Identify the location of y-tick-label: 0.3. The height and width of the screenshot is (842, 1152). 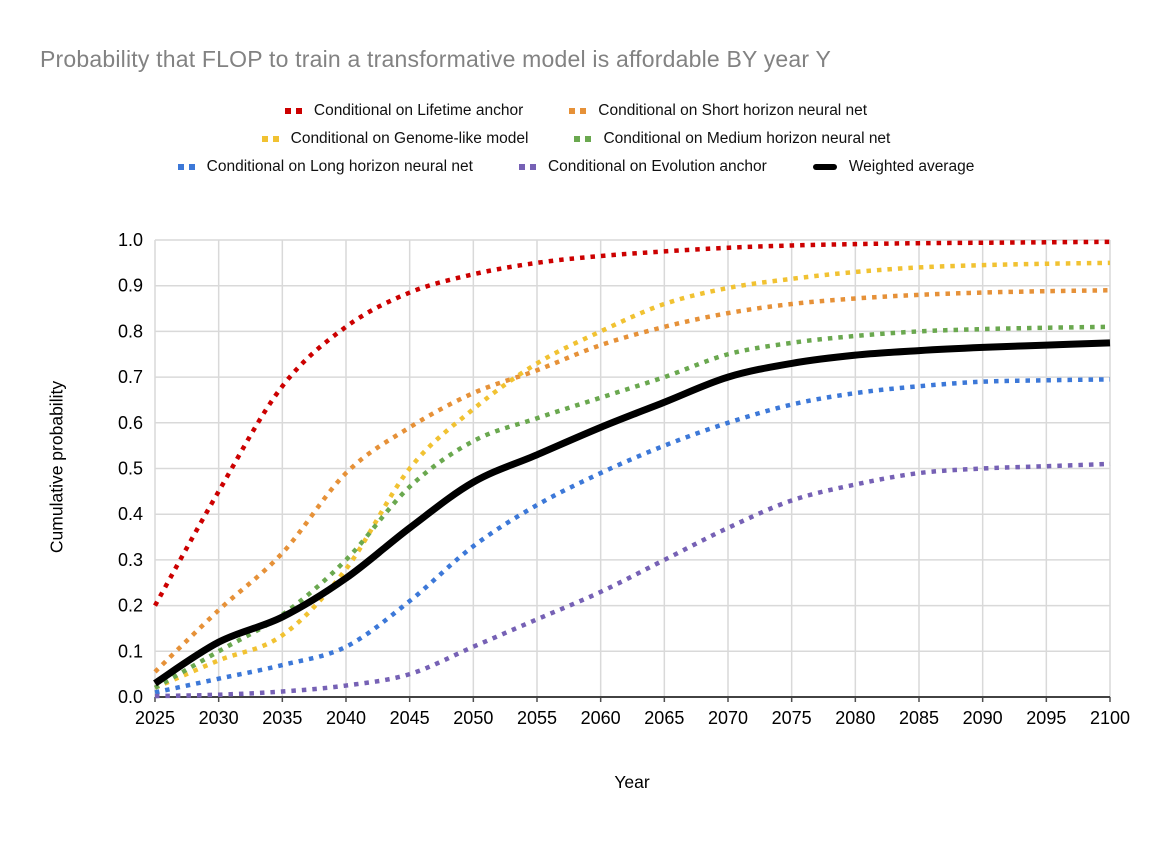
(130, 560).